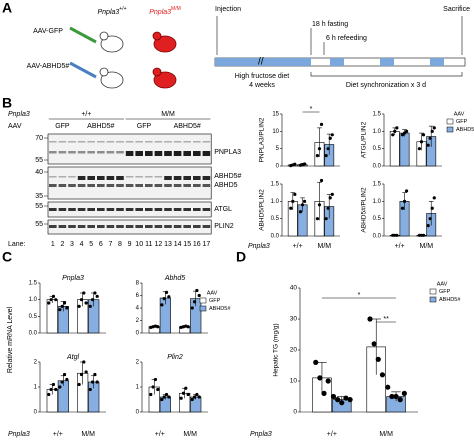 Image resolution: width=474 pixels, height=444 pixels. Describe the element at coordinates (359, 295) in the screenshot. I see `sig-label: *` at that location.